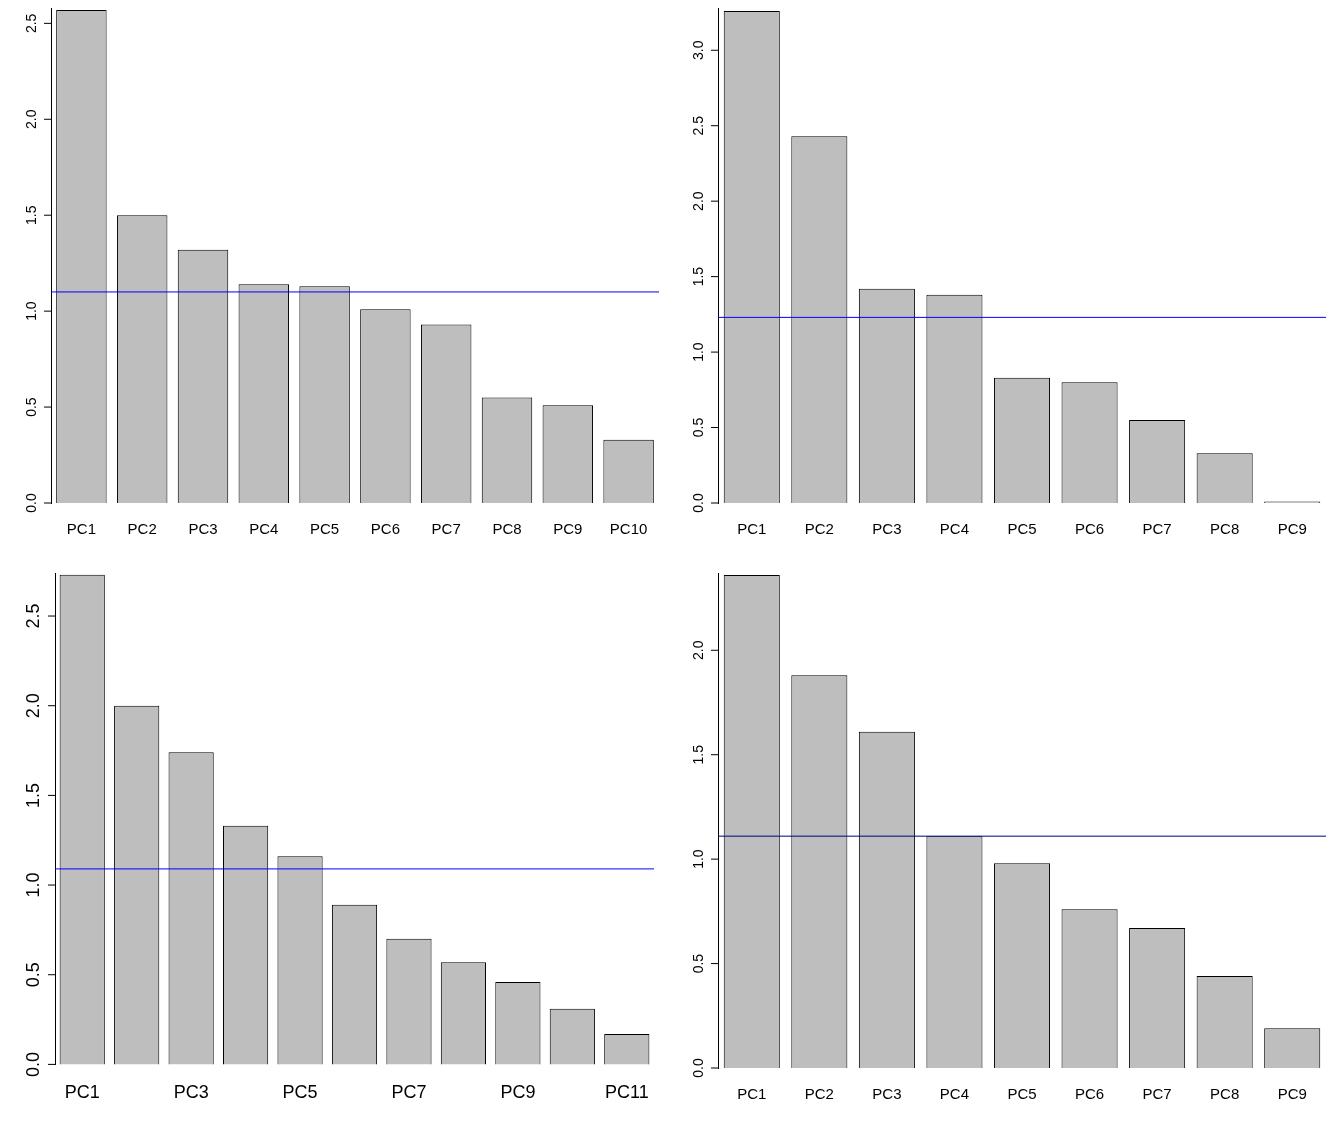  I want to click on y-tick-label: 3.0, so click(697, 50).